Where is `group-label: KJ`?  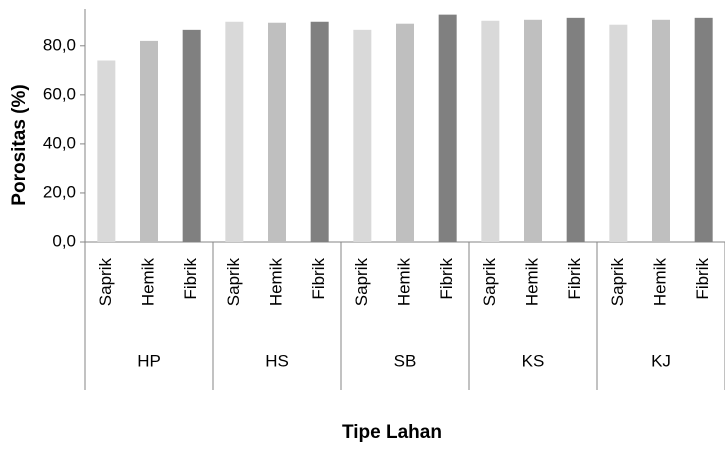
group-label: KJ is located at coordinates (661, 360).